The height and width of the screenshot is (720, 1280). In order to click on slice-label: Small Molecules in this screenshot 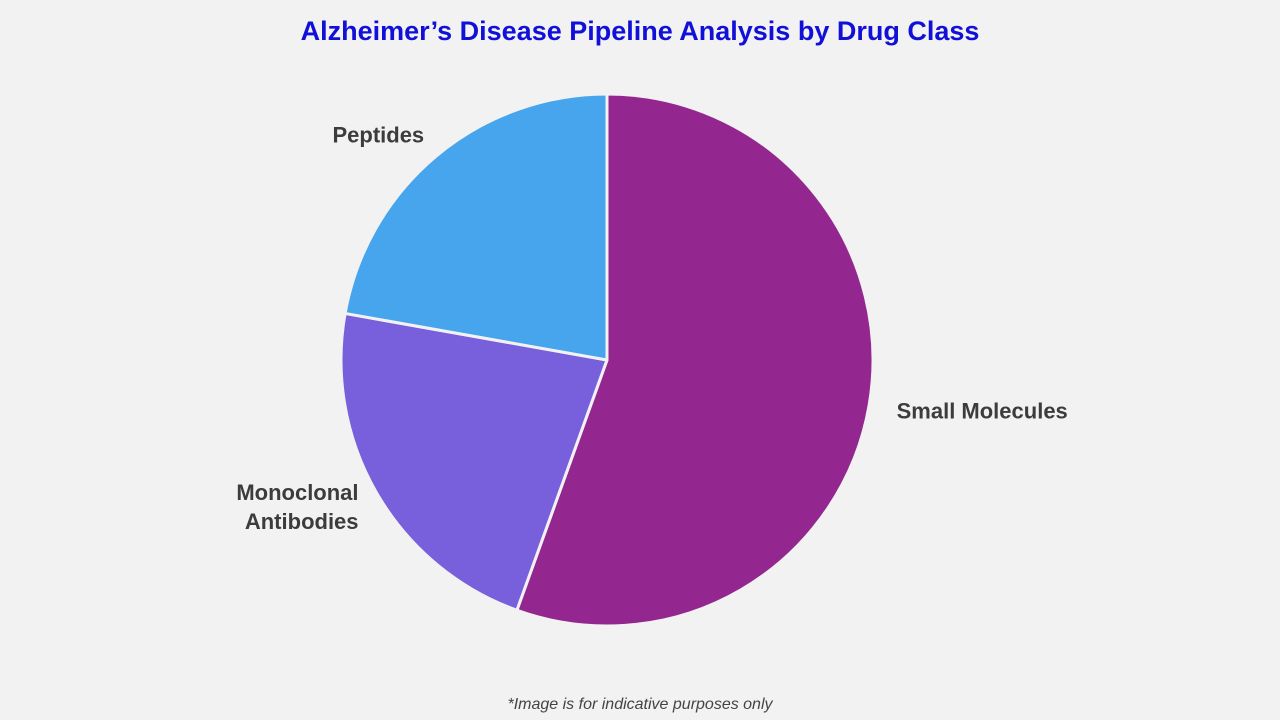, I will do `click(982, 411)`.